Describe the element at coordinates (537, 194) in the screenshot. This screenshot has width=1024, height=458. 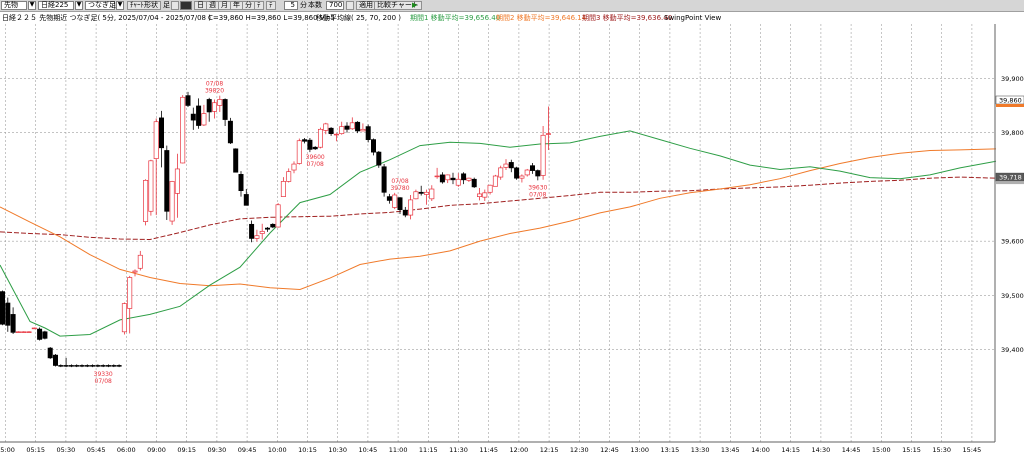
I see `swing-time: 07/08` at that location.